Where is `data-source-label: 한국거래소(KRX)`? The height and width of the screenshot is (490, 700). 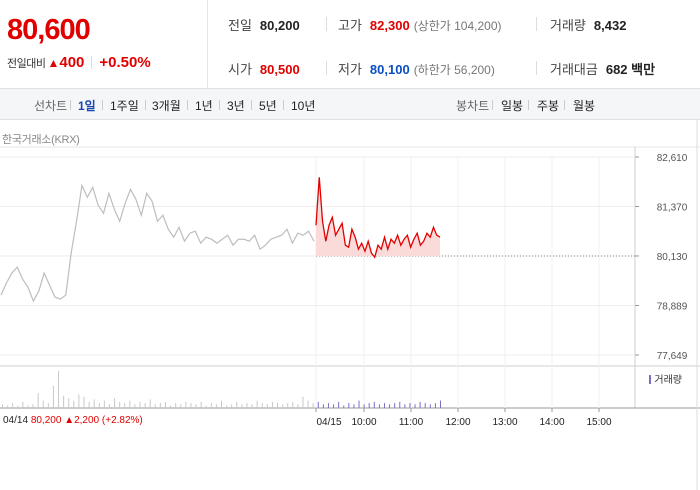 data-source-label: 한국거래소(KRX) is located at coordinates (41, 140).